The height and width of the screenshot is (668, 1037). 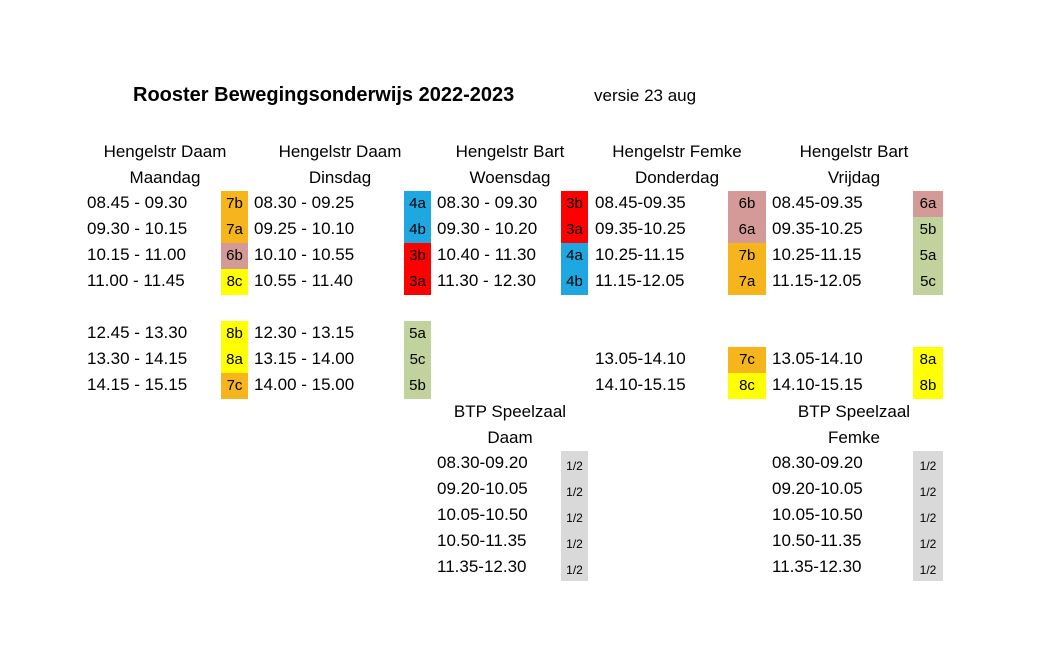 I want to click on slot-time: 10.10 - 10.55, so click(x=304, y=254).